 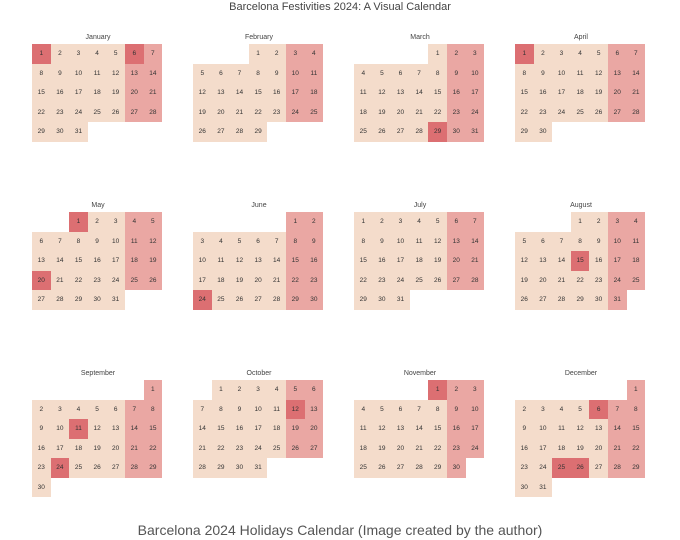 I want to click on holiday-cell: 24, so click(x=202, y=300).